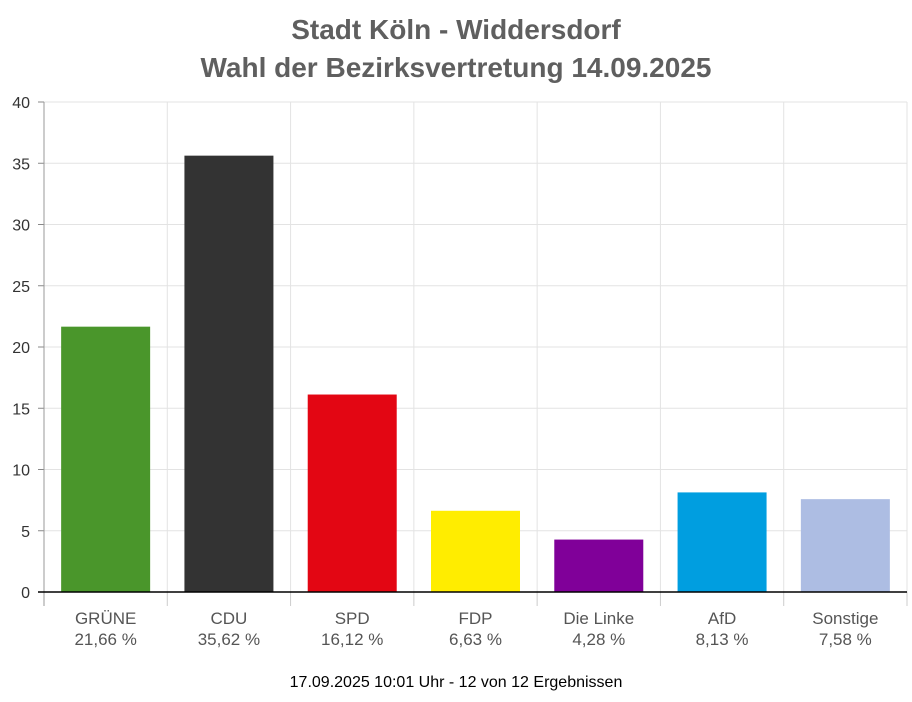  What do you see at coordinates (476, 618) in the screenshot?
I see `x-category-label: FDP` at bounding box center [476, 618].